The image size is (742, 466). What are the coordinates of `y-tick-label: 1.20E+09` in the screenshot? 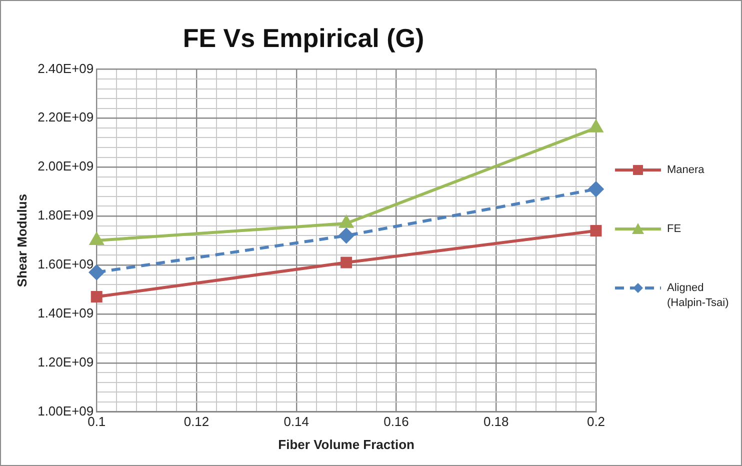 It's located at (66, 362).